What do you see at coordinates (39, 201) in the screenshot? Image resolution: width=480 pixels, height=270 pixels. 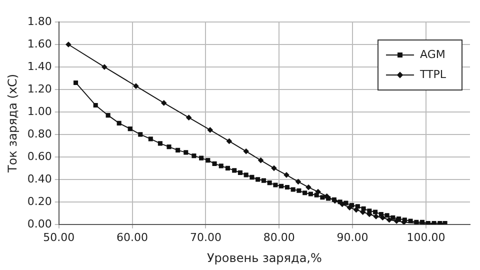 I see `y-tick-label: 0.20` at bounding box center [39, 201].